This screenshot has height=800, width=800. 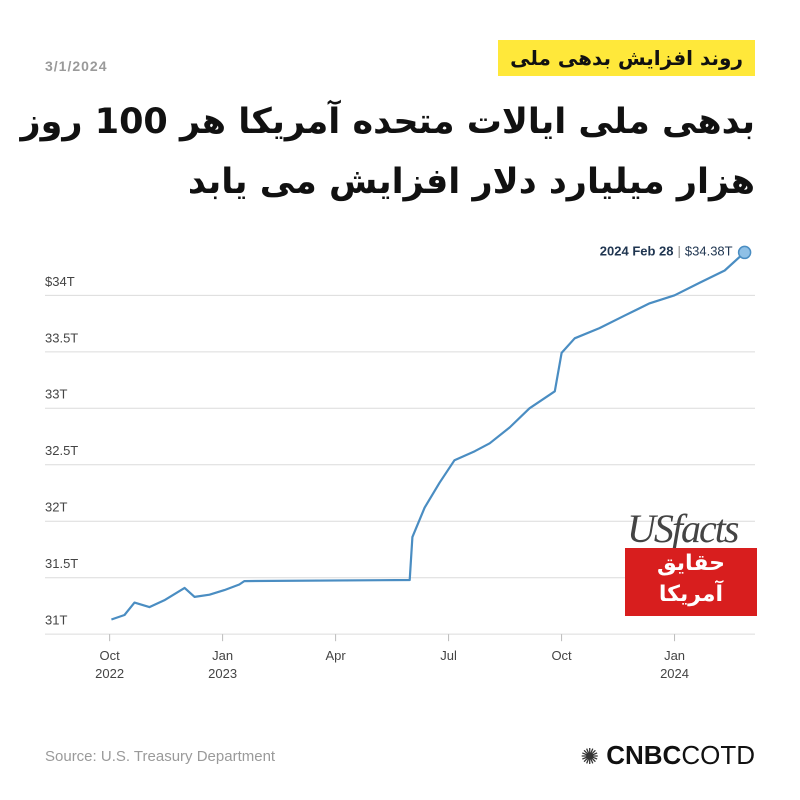 I want to click on cotd-text: COTD, so click(x=718, y=755).